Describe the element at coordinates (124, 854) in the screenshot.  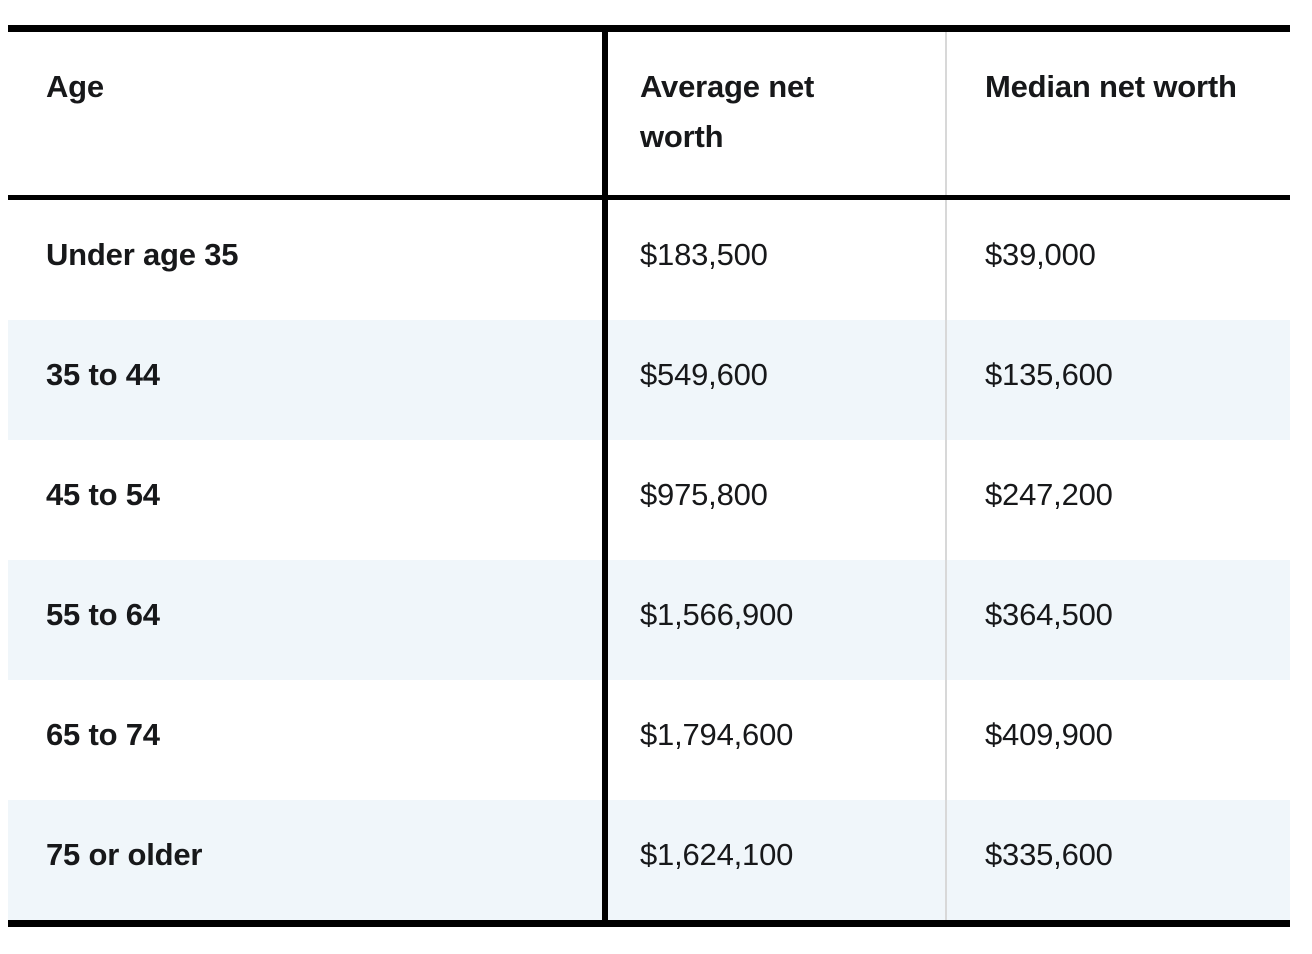
I see `age-cell: 75 or older` at that location.